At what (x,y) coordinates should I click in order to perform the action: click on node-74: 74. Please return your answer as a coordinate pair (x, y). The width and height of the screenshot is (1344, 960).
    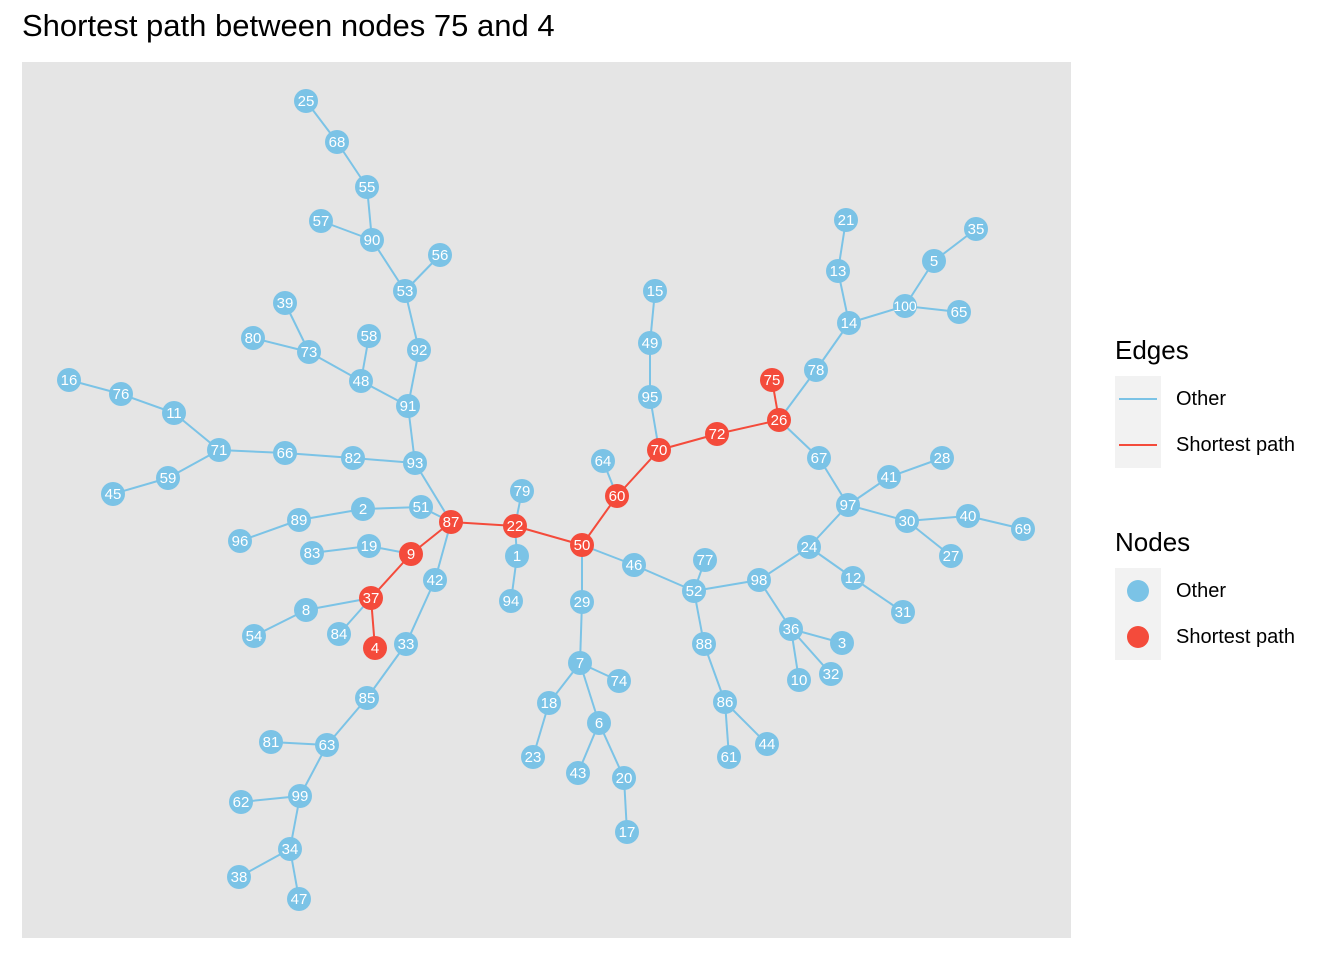
    Looking at the image, I should click on (619, 681).